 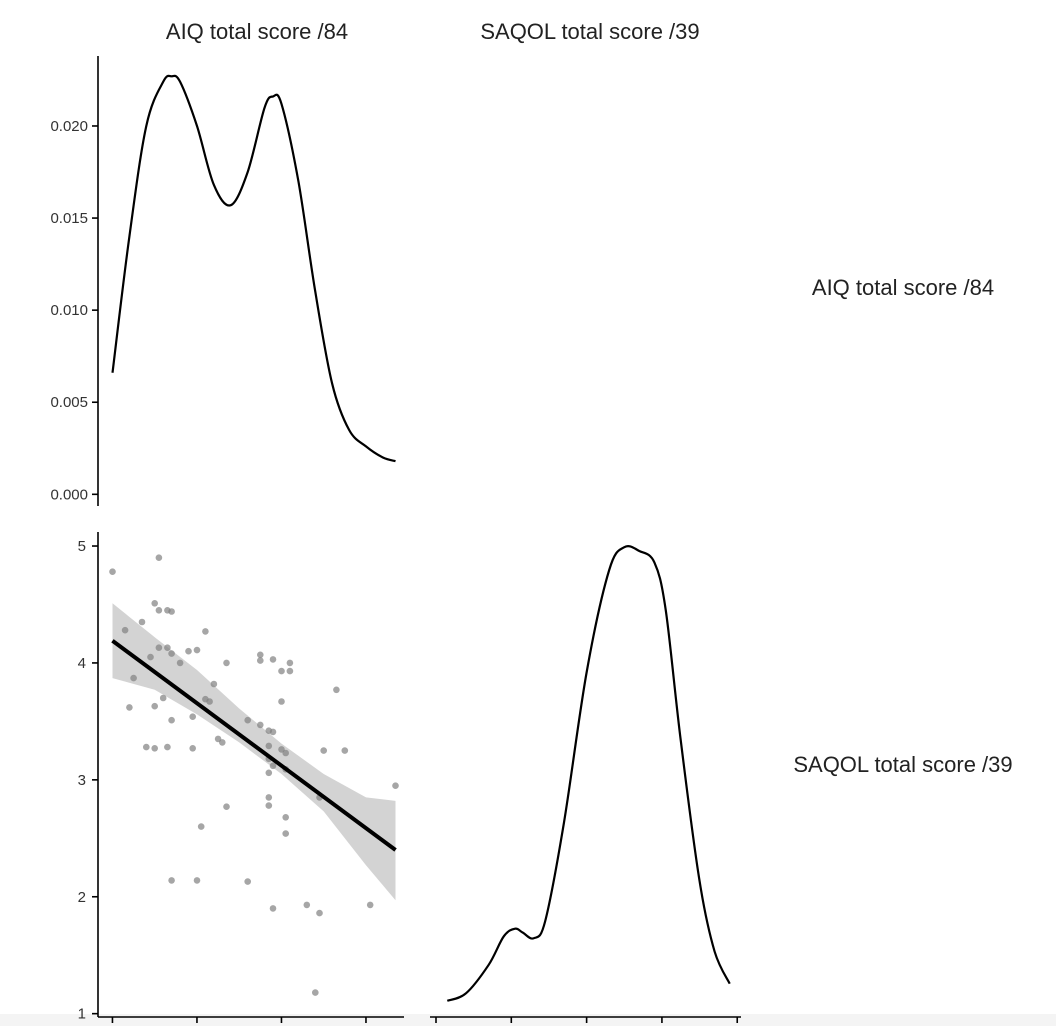 What do you see at coordinates (257, 31) in the screenshot?
I see `col-label-1: AIQ total score /84` at bounding box center [257, 31].